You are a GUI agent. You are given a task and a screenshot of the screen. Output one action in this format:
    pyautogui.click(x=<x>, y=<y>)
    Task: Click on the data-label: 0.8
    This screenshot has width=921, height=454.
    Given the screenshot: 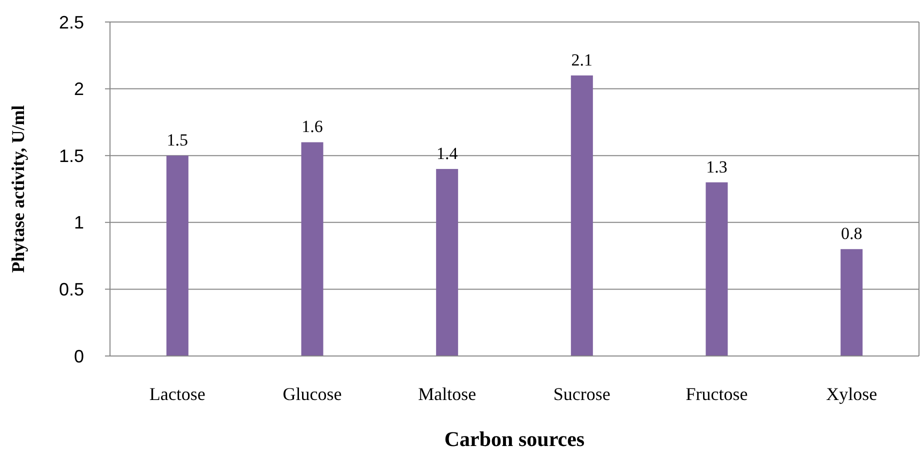 What is the action you would take?
    pyautogui.click(x=851, y=234)
    